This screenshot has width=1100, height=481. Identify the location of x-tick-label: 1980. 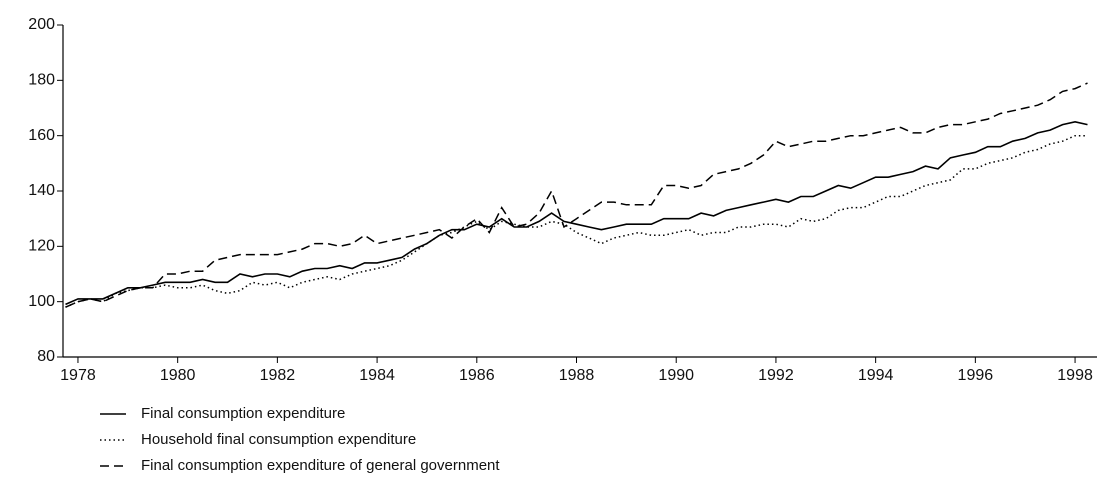
(178, 375).